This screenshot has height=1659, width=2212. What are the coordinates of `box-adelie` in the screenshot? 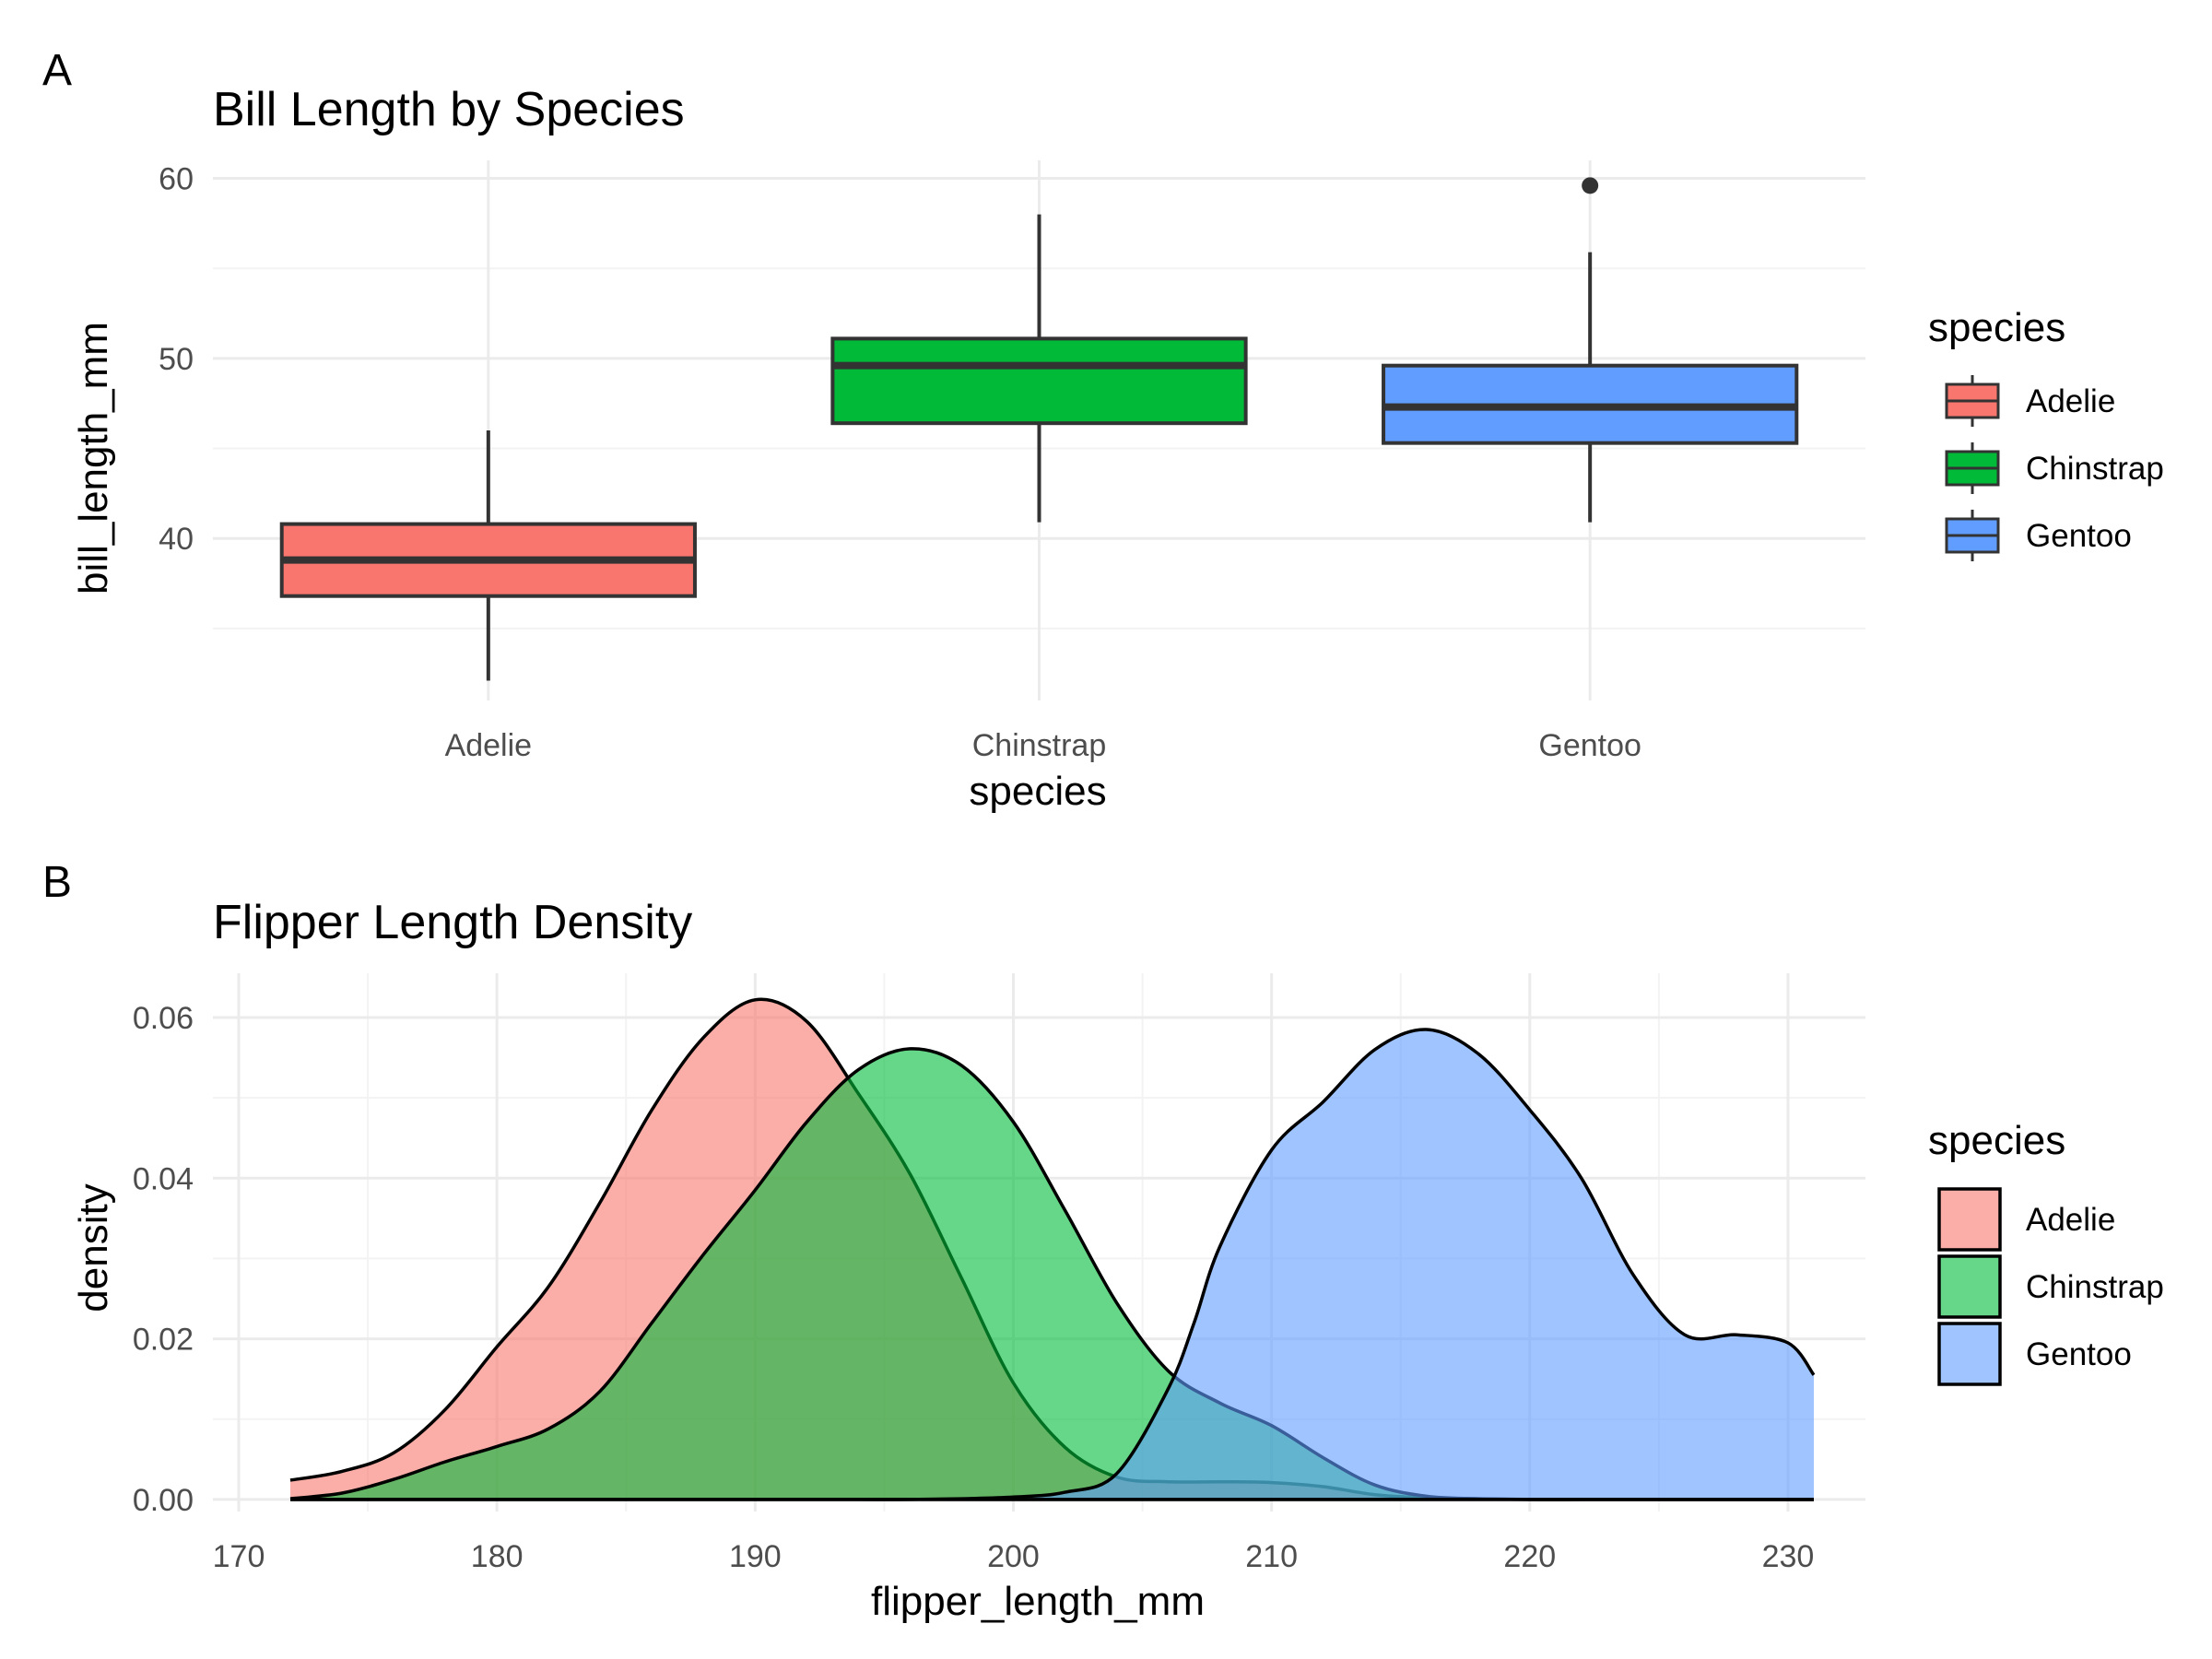 It's located at (488, 555).